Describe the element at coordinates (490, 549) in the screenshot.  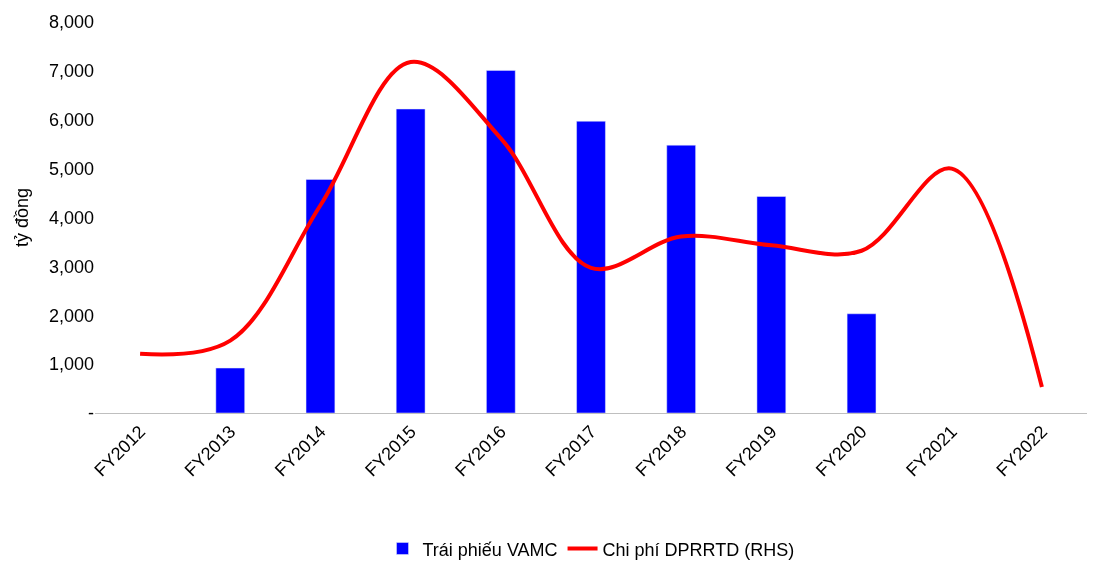
I see `legend-label: Trái phiếu VAMC` at that location.